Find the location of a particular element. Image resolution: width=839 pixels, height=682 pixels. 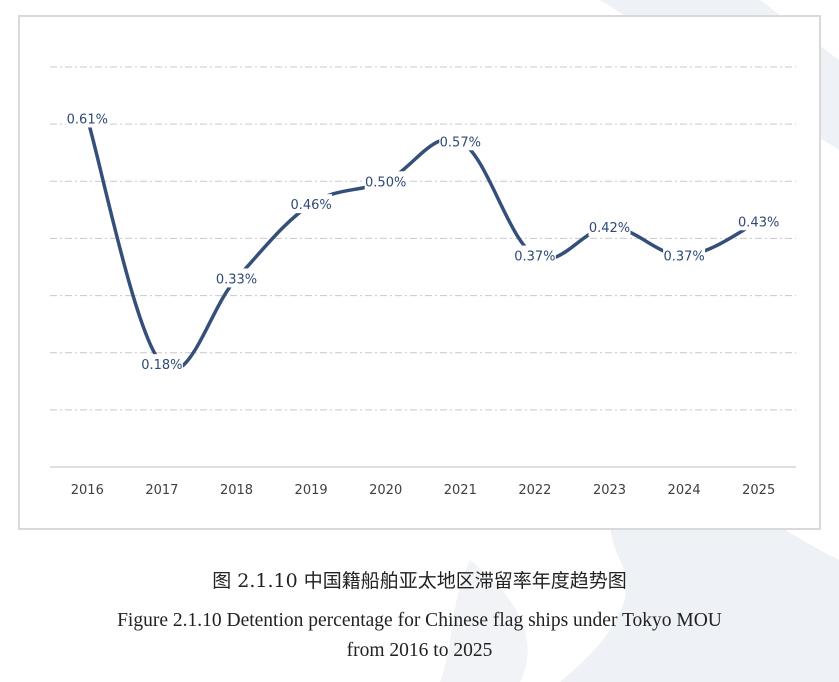

x-tick-label: 2021 is located at coordinates (460, 490).